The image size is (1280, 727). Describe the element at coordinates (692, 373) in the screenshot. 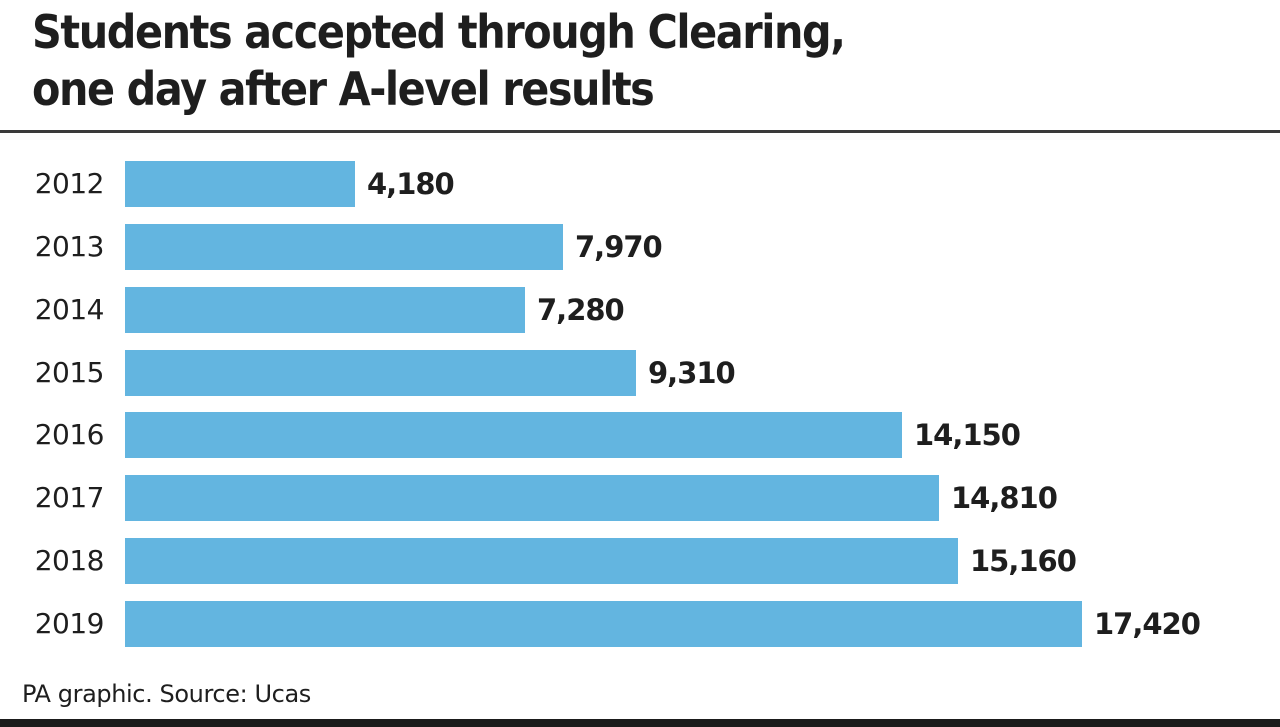

I see `value-label: 9,310` at that location.